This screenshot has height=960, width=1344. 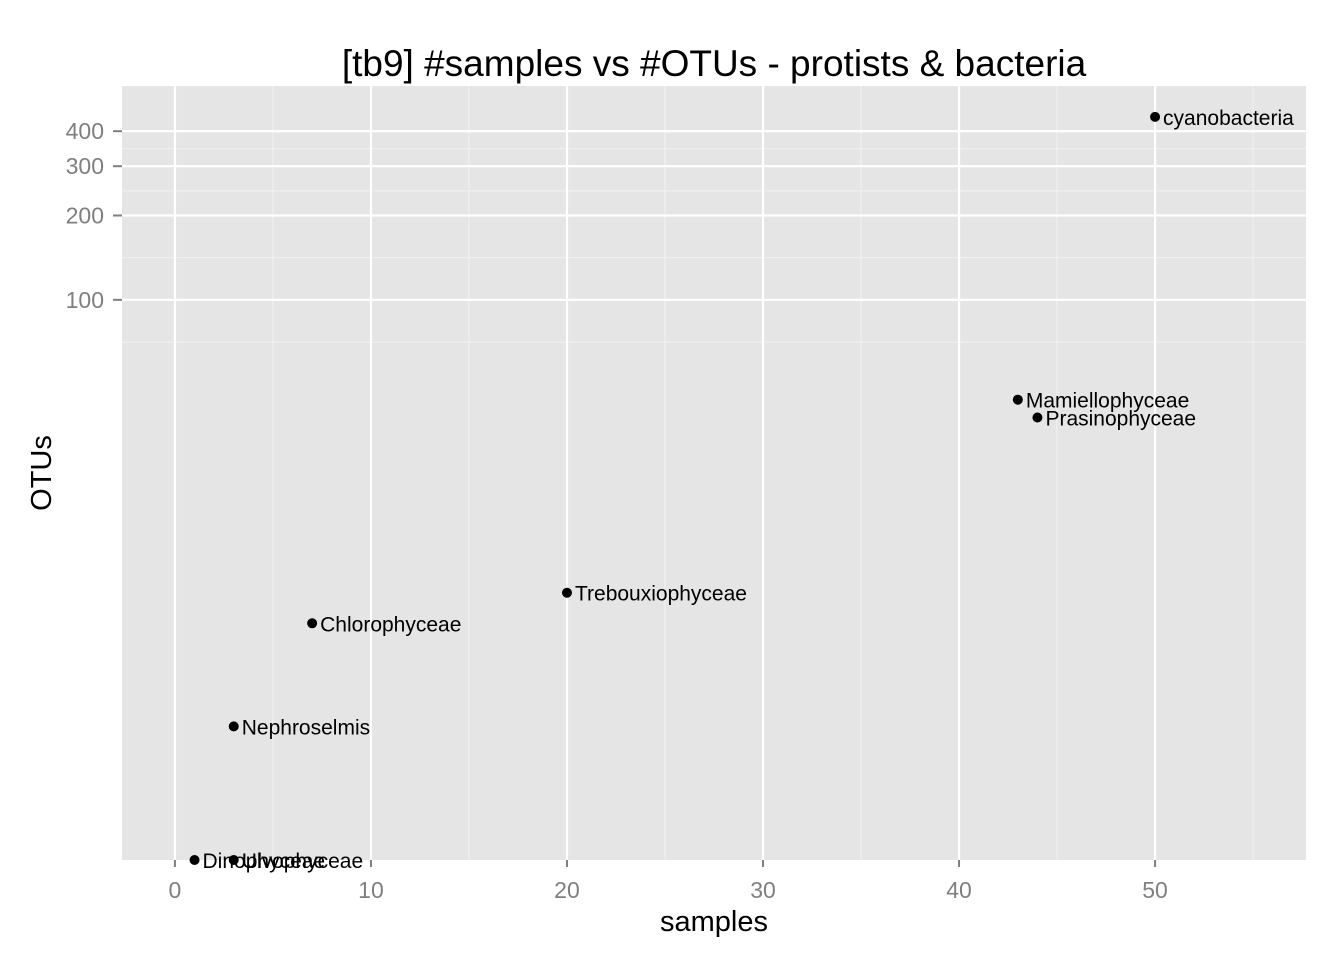 I want to click on data-point-label: Trebouxiophyceae, so click(x=661, y=594).